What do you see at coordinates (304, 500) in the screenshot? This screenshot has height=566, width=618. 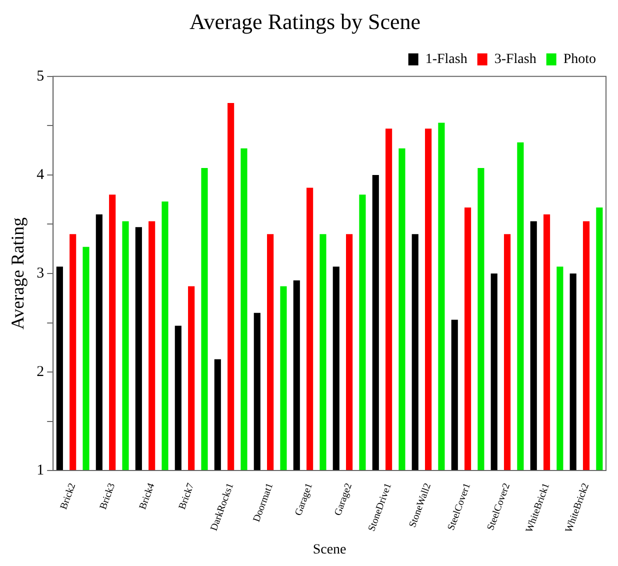 I see `x-tick-label: Garage1` at bounding box center [304, 500].